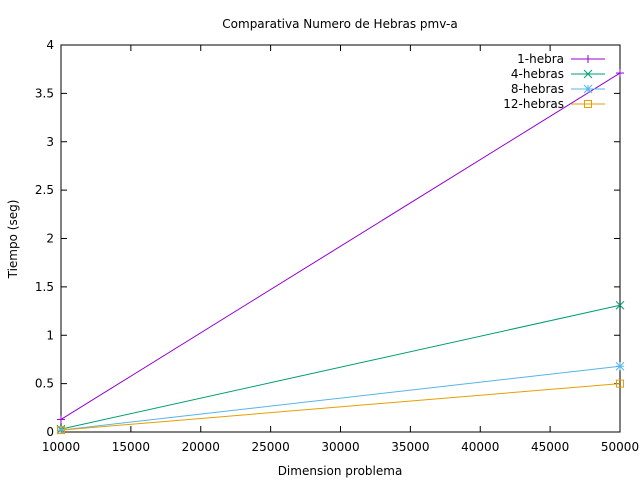  I want to click on legend-item-12-hebras: 12-hebras, so click(554, 104).